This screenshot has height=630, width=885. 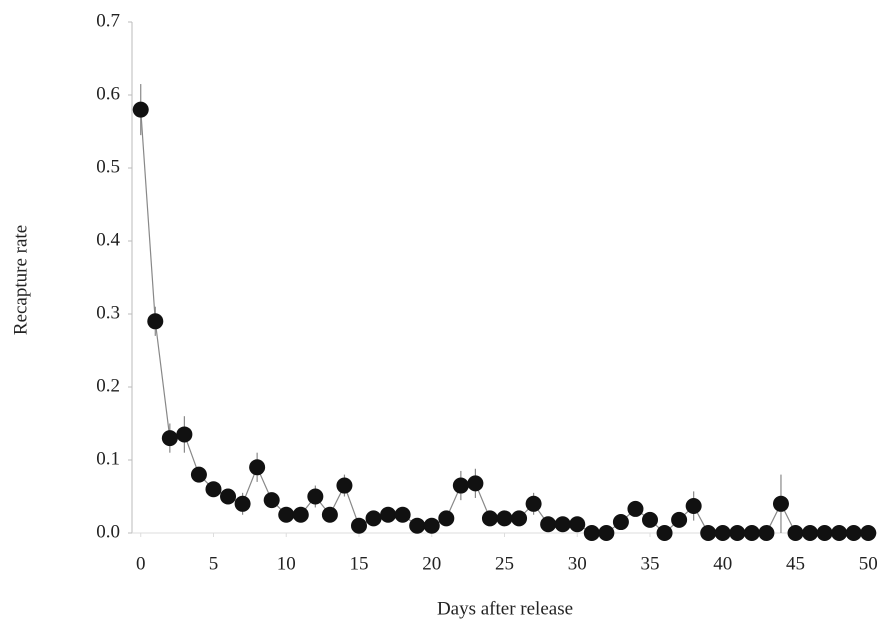 What do you see at coordinates (108, 166) in the screenshot?
I see `y-tick-label: 0.5` at bounding box center [108, 166].